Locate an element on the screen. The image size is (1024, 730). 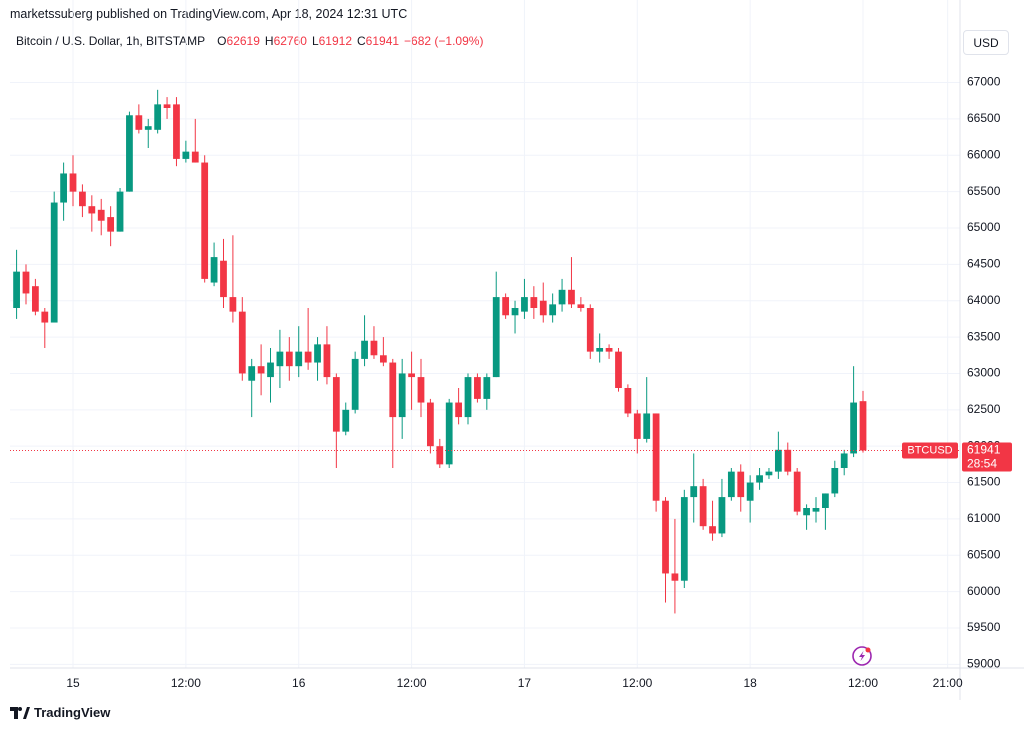
tv-logo is located at coordinates (20, 712).